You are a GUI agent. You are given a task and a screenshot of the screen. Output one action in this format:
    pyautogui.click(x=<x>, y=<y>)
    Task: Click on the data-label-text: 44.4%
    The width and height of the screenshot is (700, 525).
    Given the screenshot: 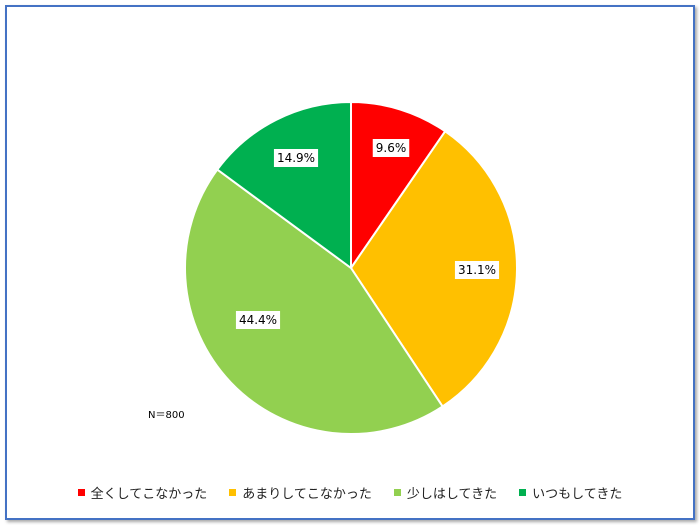 What is the action you would take?
    pyautogui.click(x=258, y=320)
    